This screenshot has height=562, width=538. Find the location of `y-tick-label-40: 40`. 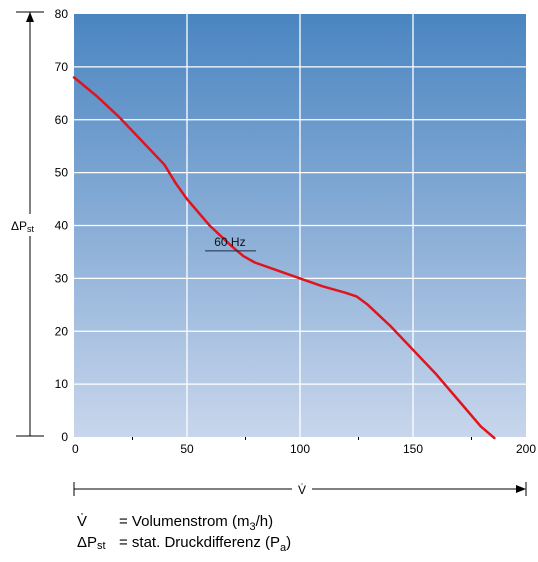

y-tick-label-40: 40 is located at coordinates (62, 226).